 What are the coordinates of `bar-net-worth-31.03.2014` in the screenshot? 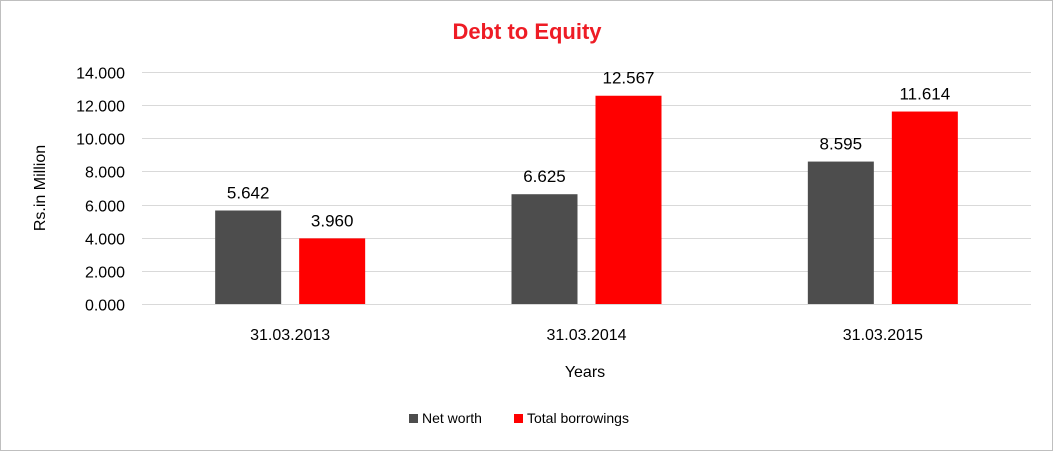 It's located at (544, 249).